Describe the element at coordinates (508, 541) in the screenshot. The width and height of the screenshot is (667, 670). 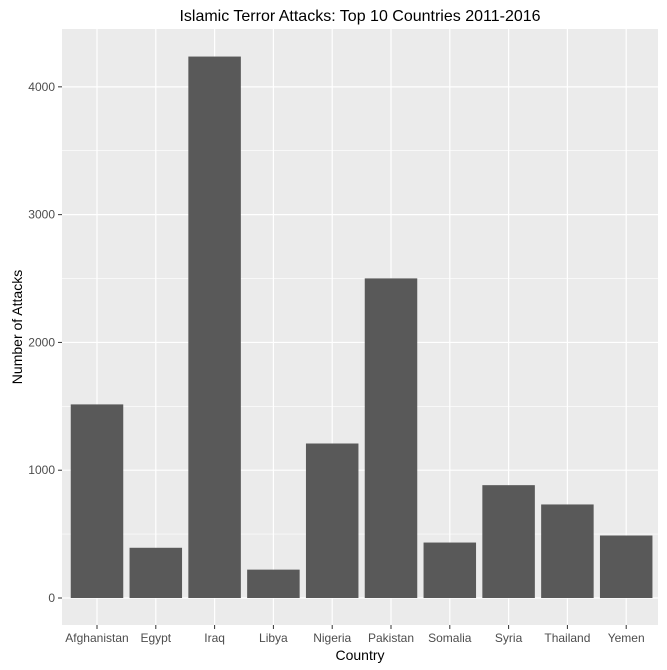
I see `bar-syria` at that location.